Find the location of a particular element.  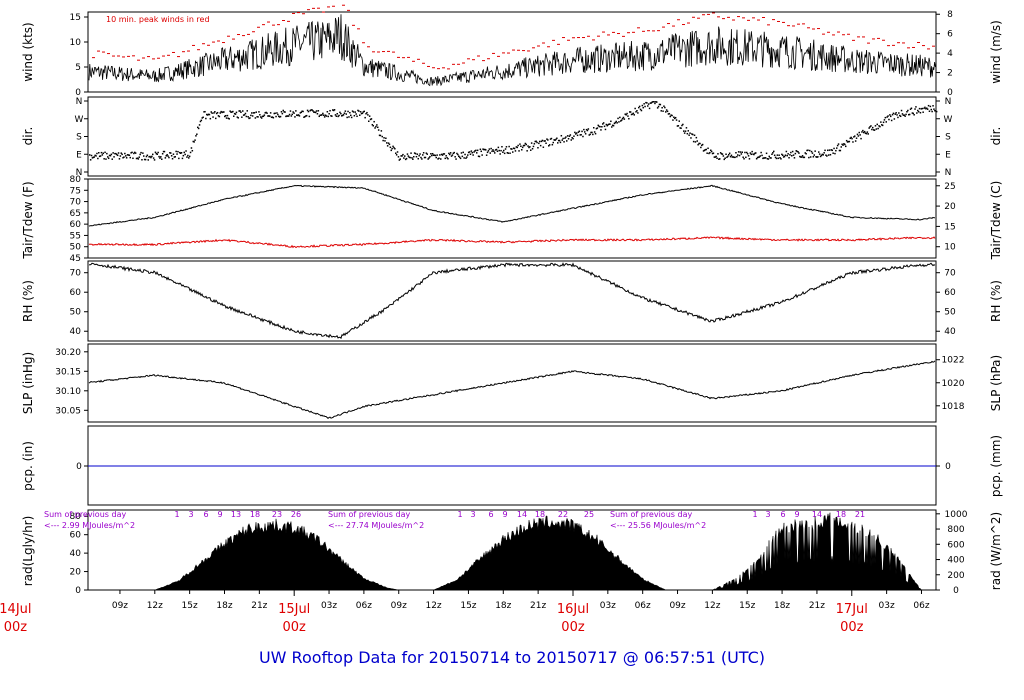

xtick-label: 21z is located at coordinates (538, 606).